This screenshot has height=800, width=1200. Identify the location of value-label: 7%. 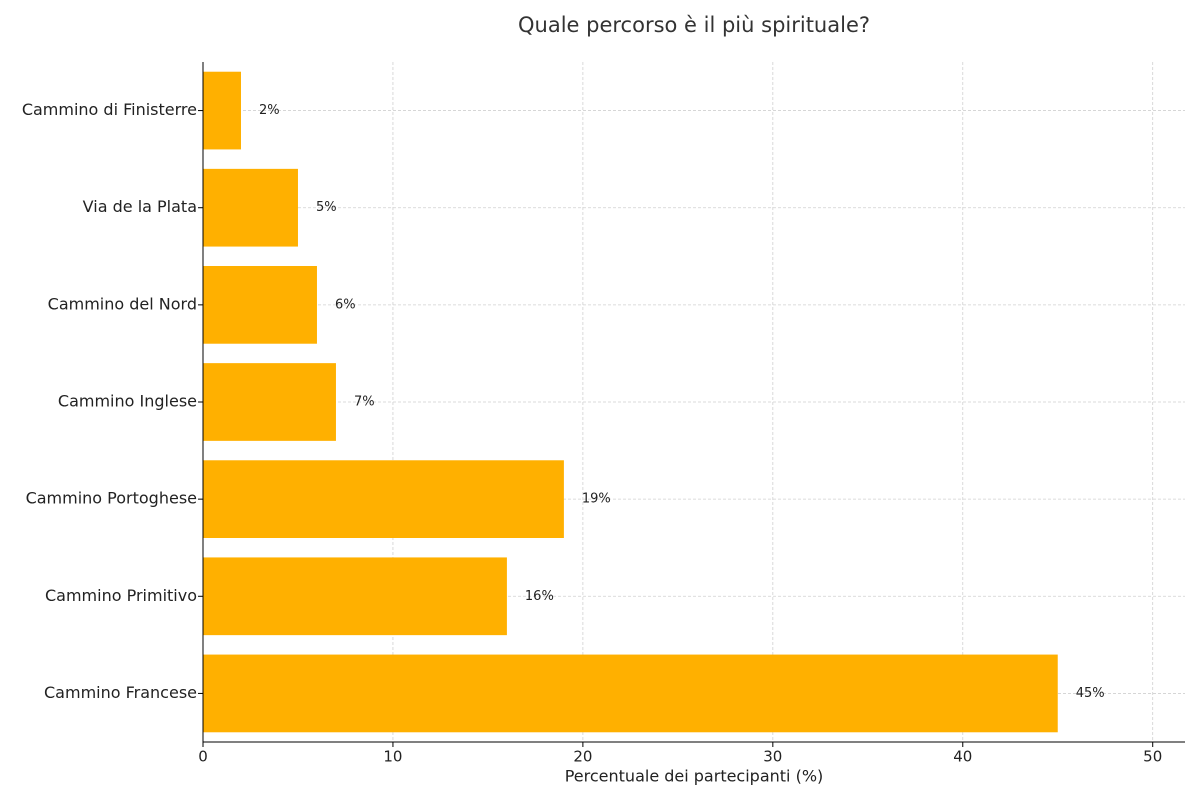
(364, 402).